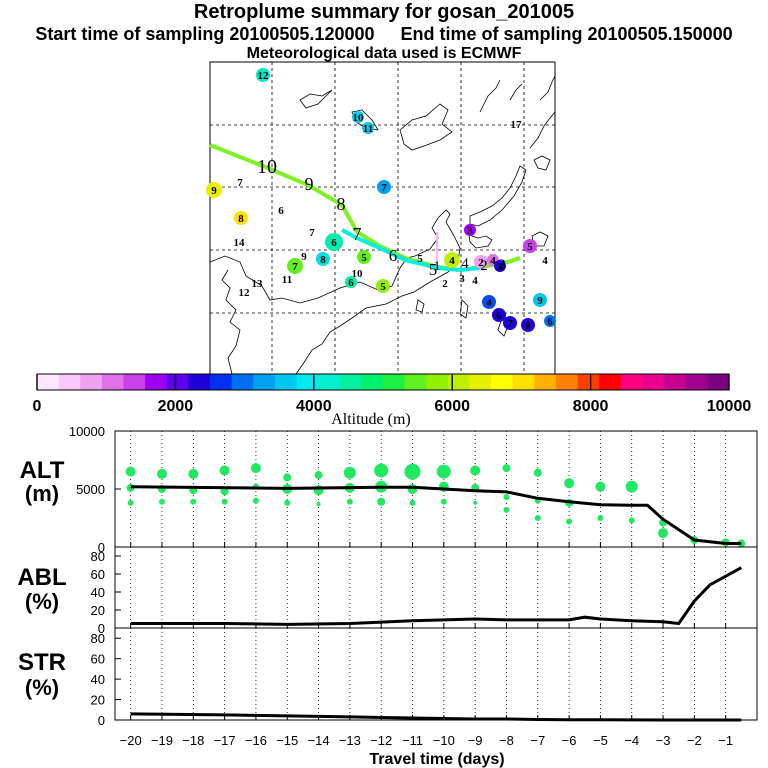  What do you see at coordinates (481, 263) in the screenshot?
I see `plume-label: 2` at bounding box center [481, 263].